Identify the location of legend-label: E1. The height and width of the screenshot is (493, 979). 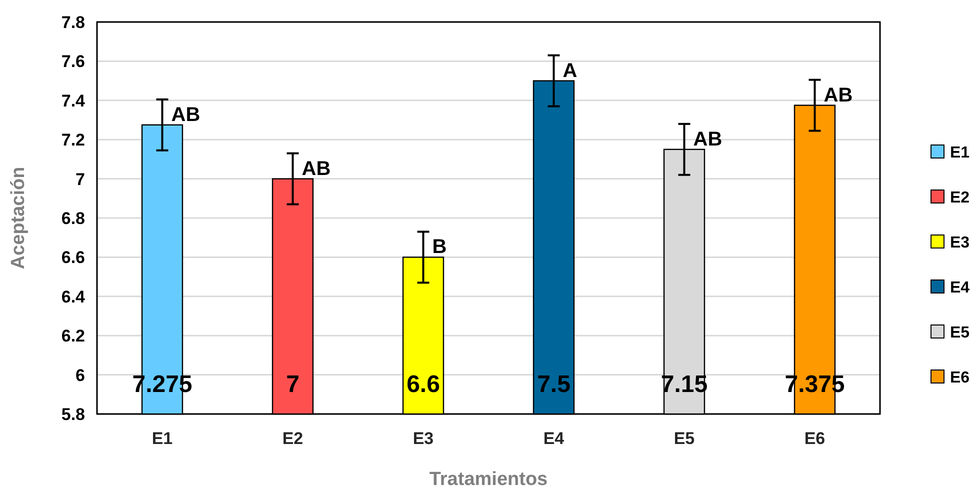
(960, 153).